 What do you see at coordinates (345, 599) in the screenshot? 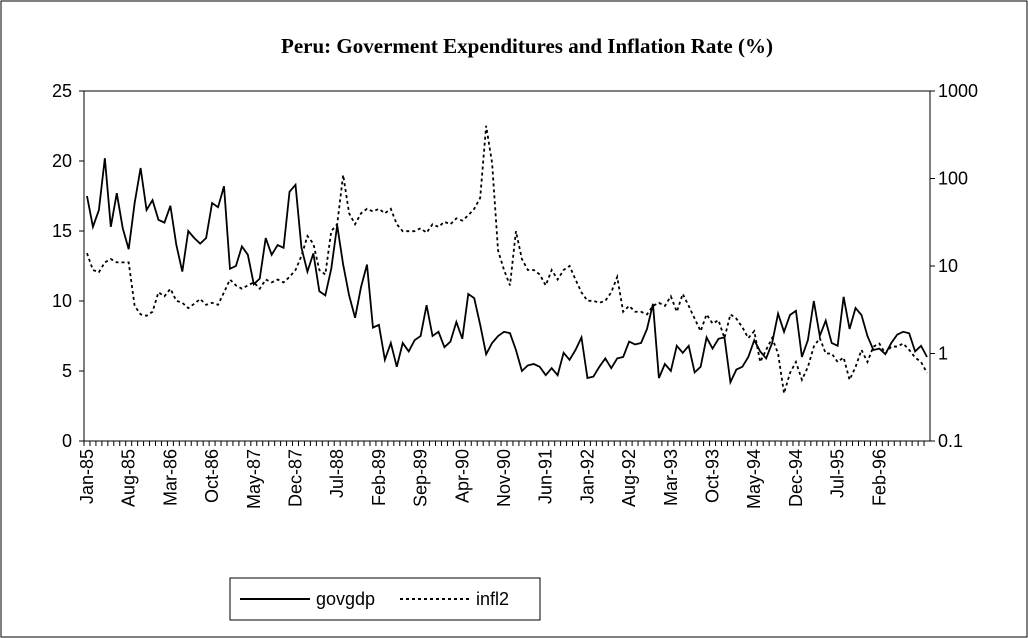
I see `legend-label: govgdp` at bounding box center [345, 599].